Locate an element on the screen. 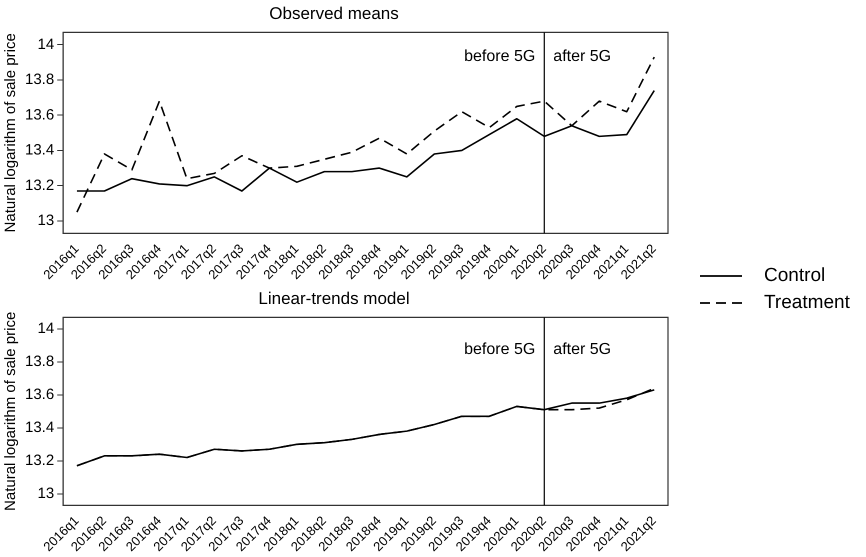  legend-label: Control is located at coordinates (795, 275).